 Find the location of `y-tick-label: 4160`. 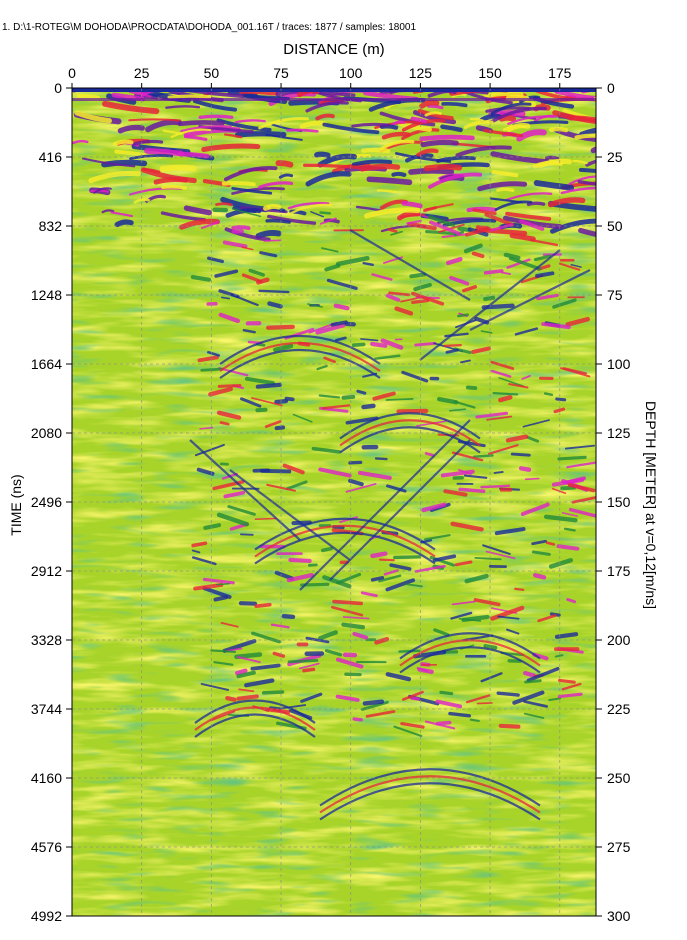

y-tick-label: 4160 is located at coordinates (46, 778).